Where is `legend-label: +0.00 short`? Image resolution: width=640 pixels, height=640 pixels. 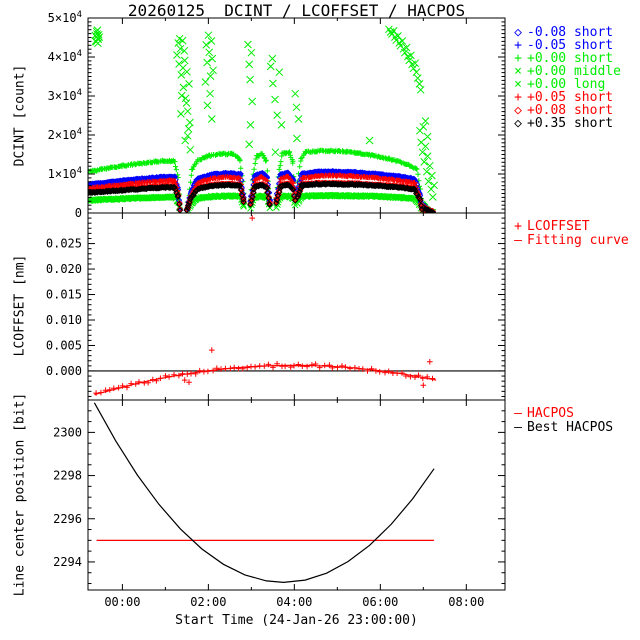
legend-label: +0.00 short is located at coordinates (570, 58).